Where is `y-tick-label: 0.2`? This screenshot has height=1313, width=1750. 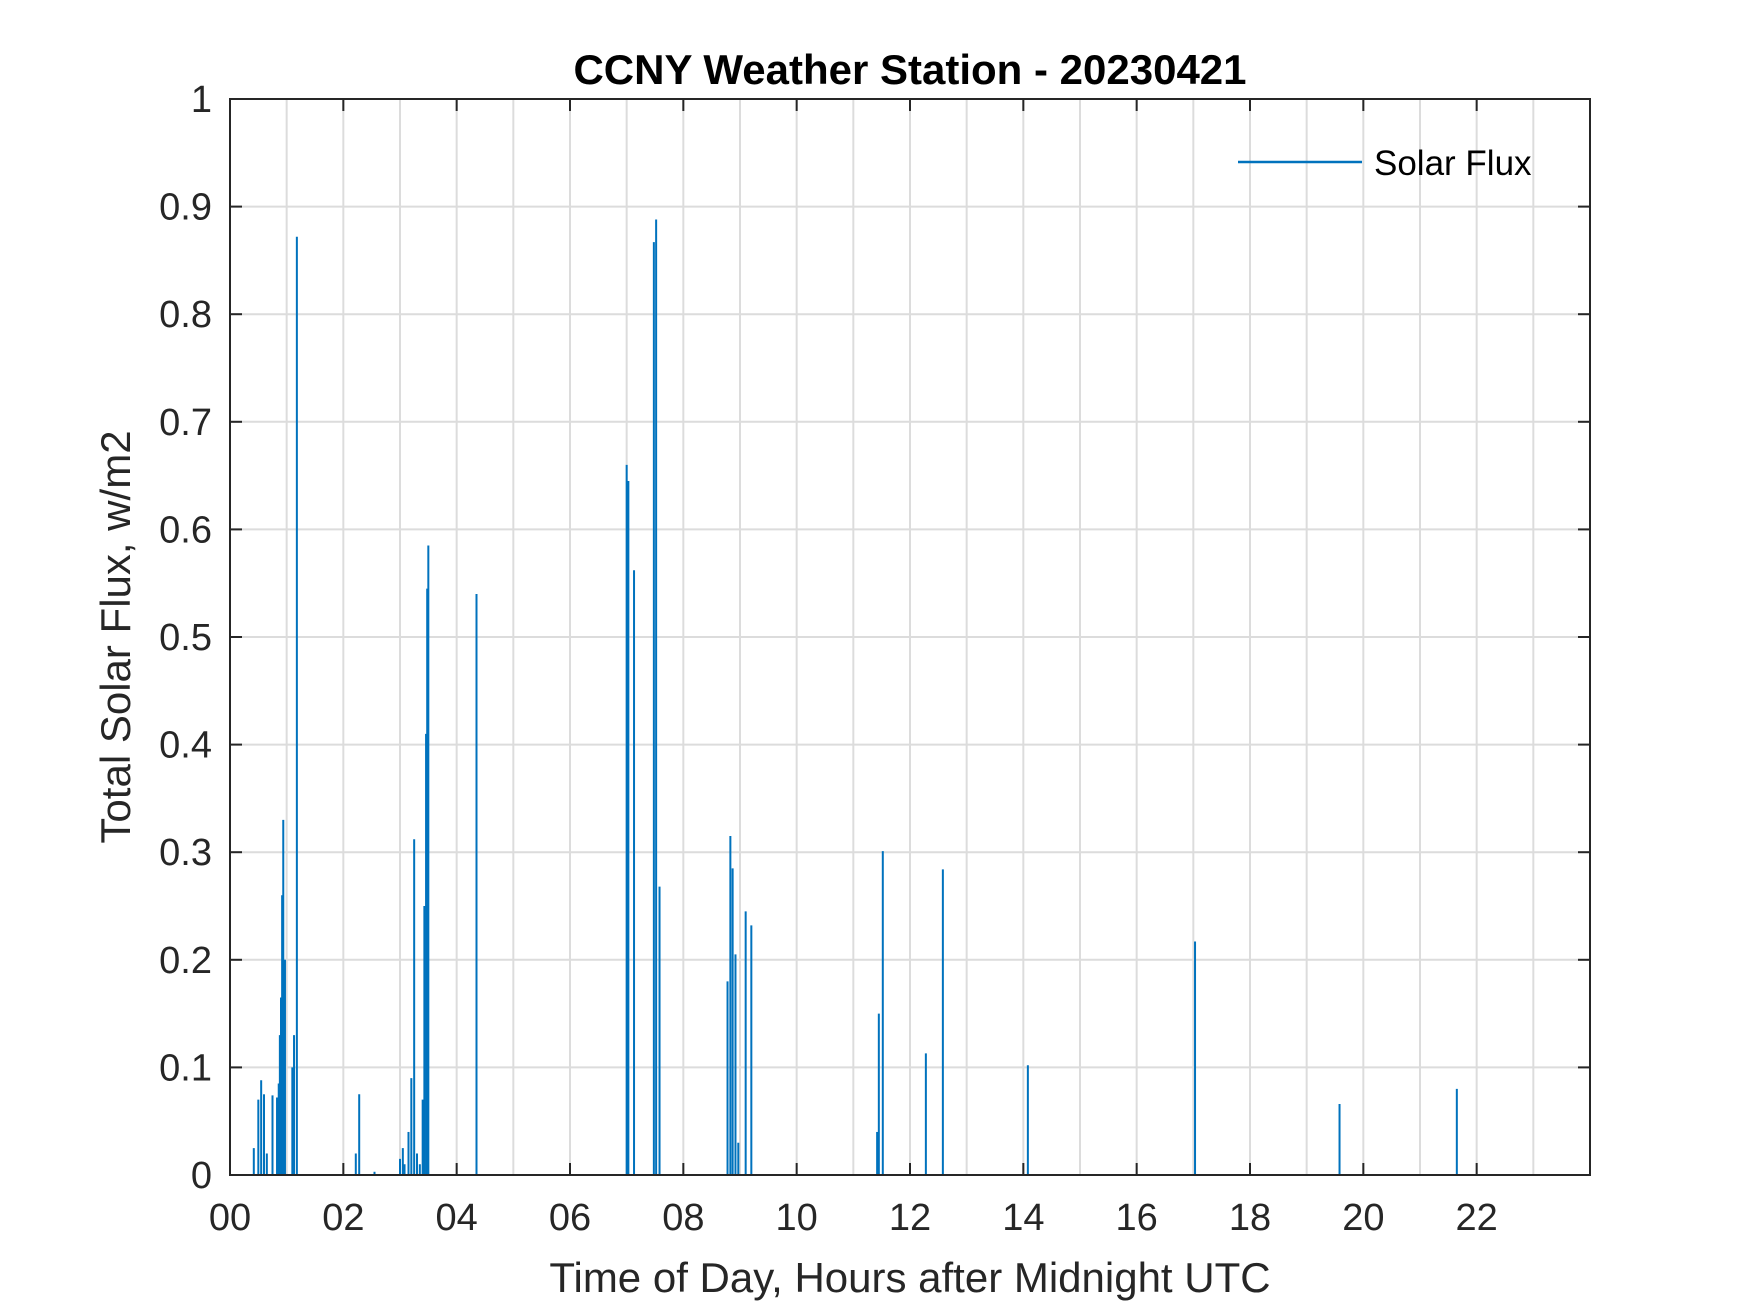 y-tick-label: 0.2 is located at coordinates (185, 961).